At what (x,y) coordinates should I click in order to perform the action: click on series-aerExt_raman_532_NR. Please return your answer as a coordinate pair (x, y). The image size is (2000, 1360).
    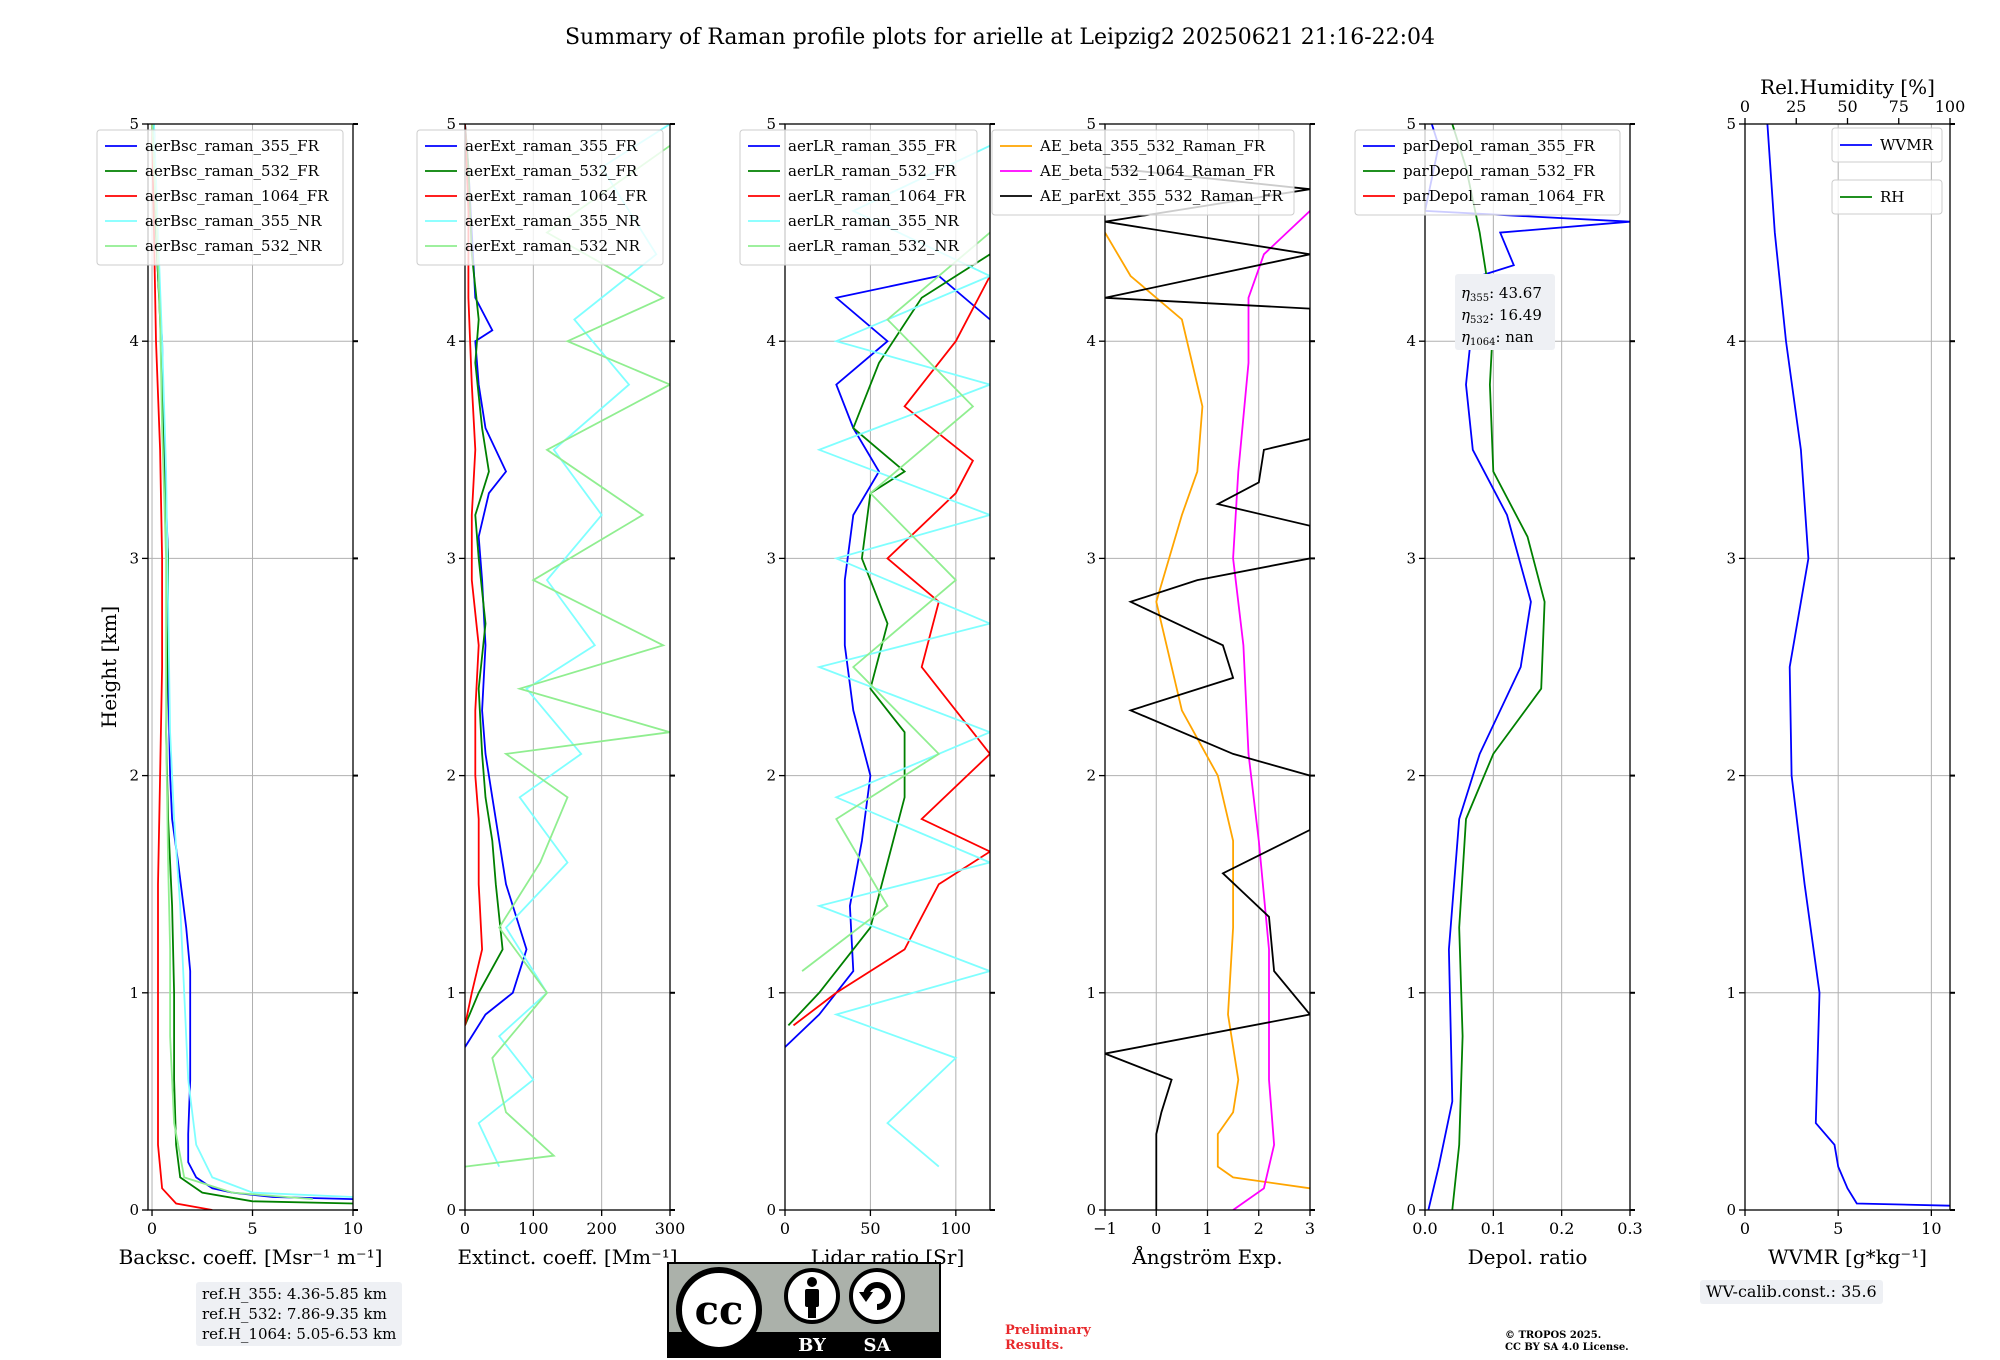
    Looking at the image, I should click on (567, 656).